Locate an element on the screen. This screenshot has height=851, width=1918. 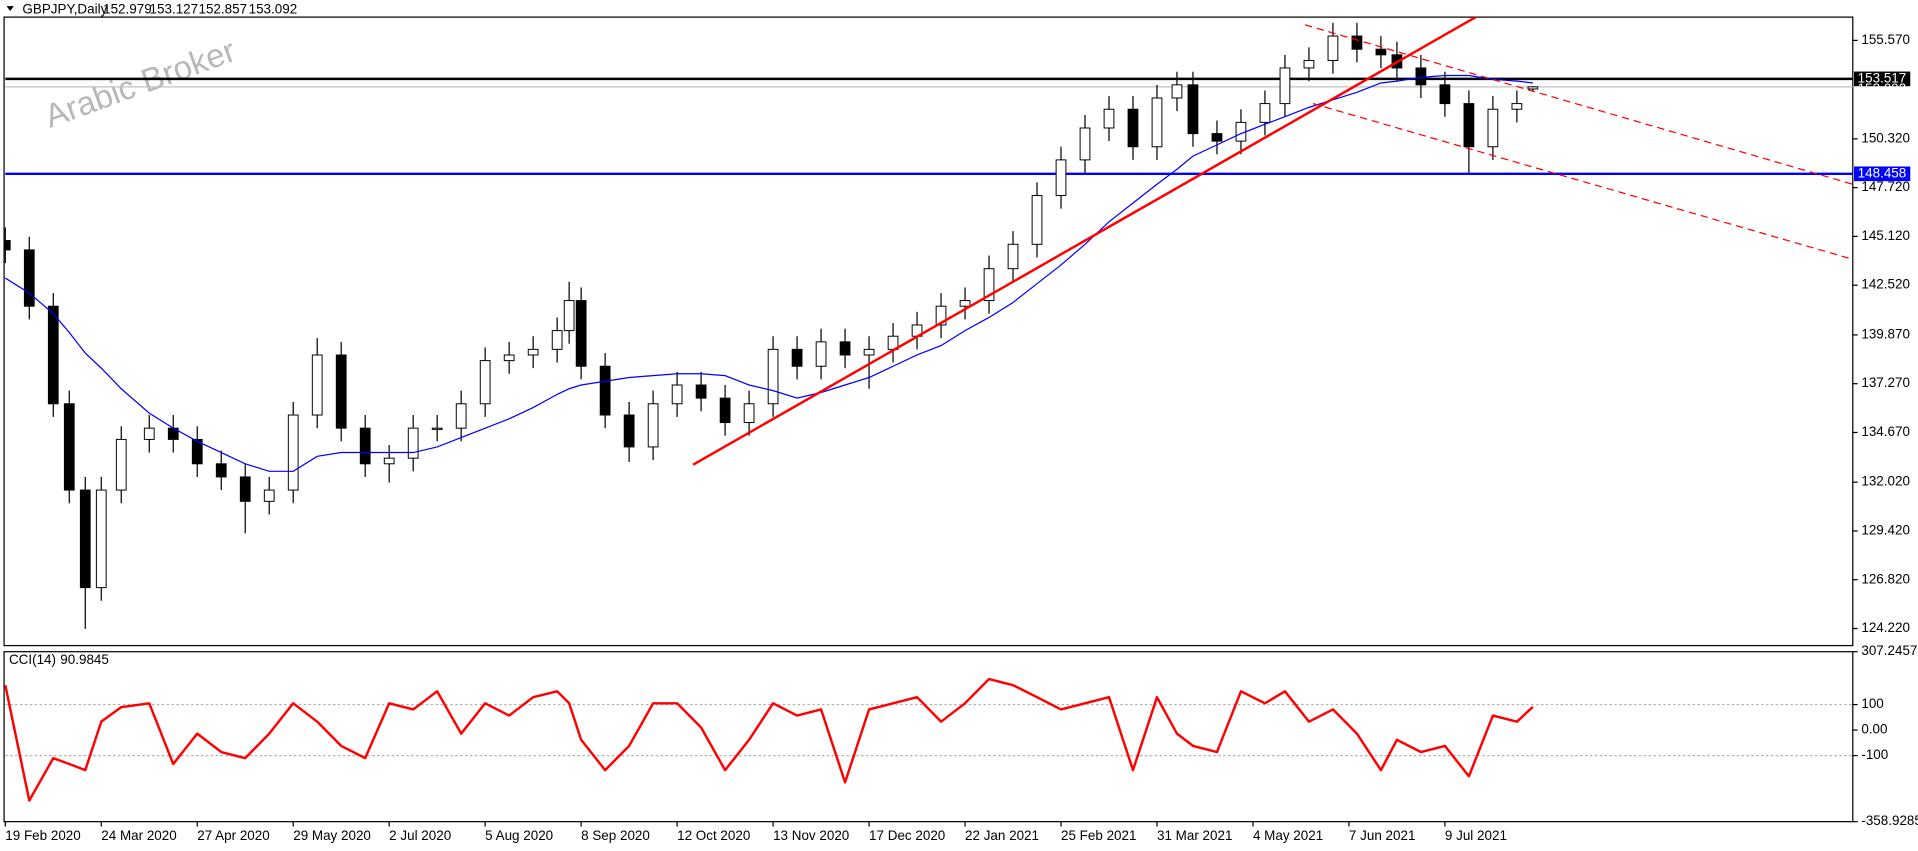
x-tick-label: 29 May 2020 is located at coordinates (332, 835).